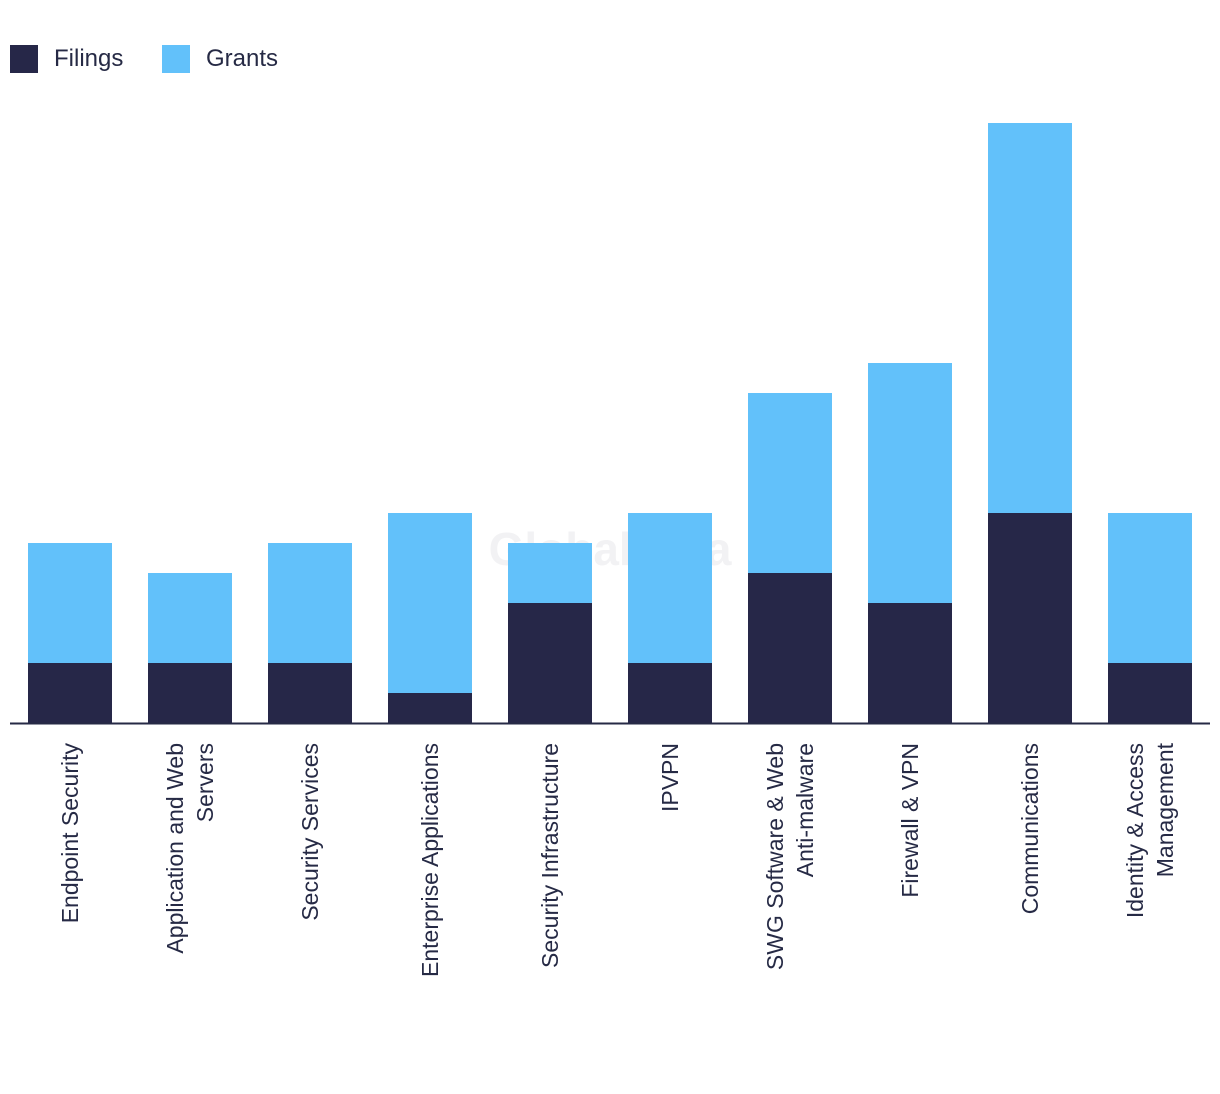 This screenshot has height=1094, width=1220. Describe the element at coordinates (88, 58) in the screenshot. I see `legend-label-filings: Filings` at that location.